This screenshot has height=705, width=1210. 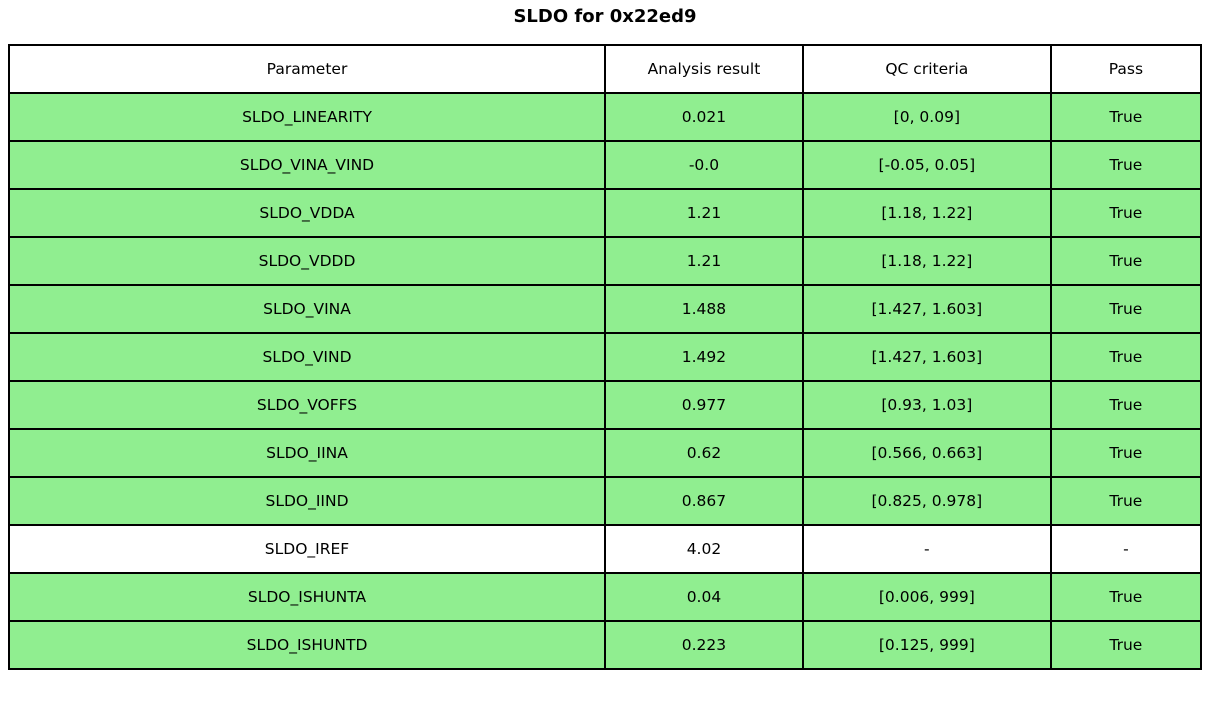 I want to click on cell-criteria: [0.006, 999], so click(x=926, y=597).